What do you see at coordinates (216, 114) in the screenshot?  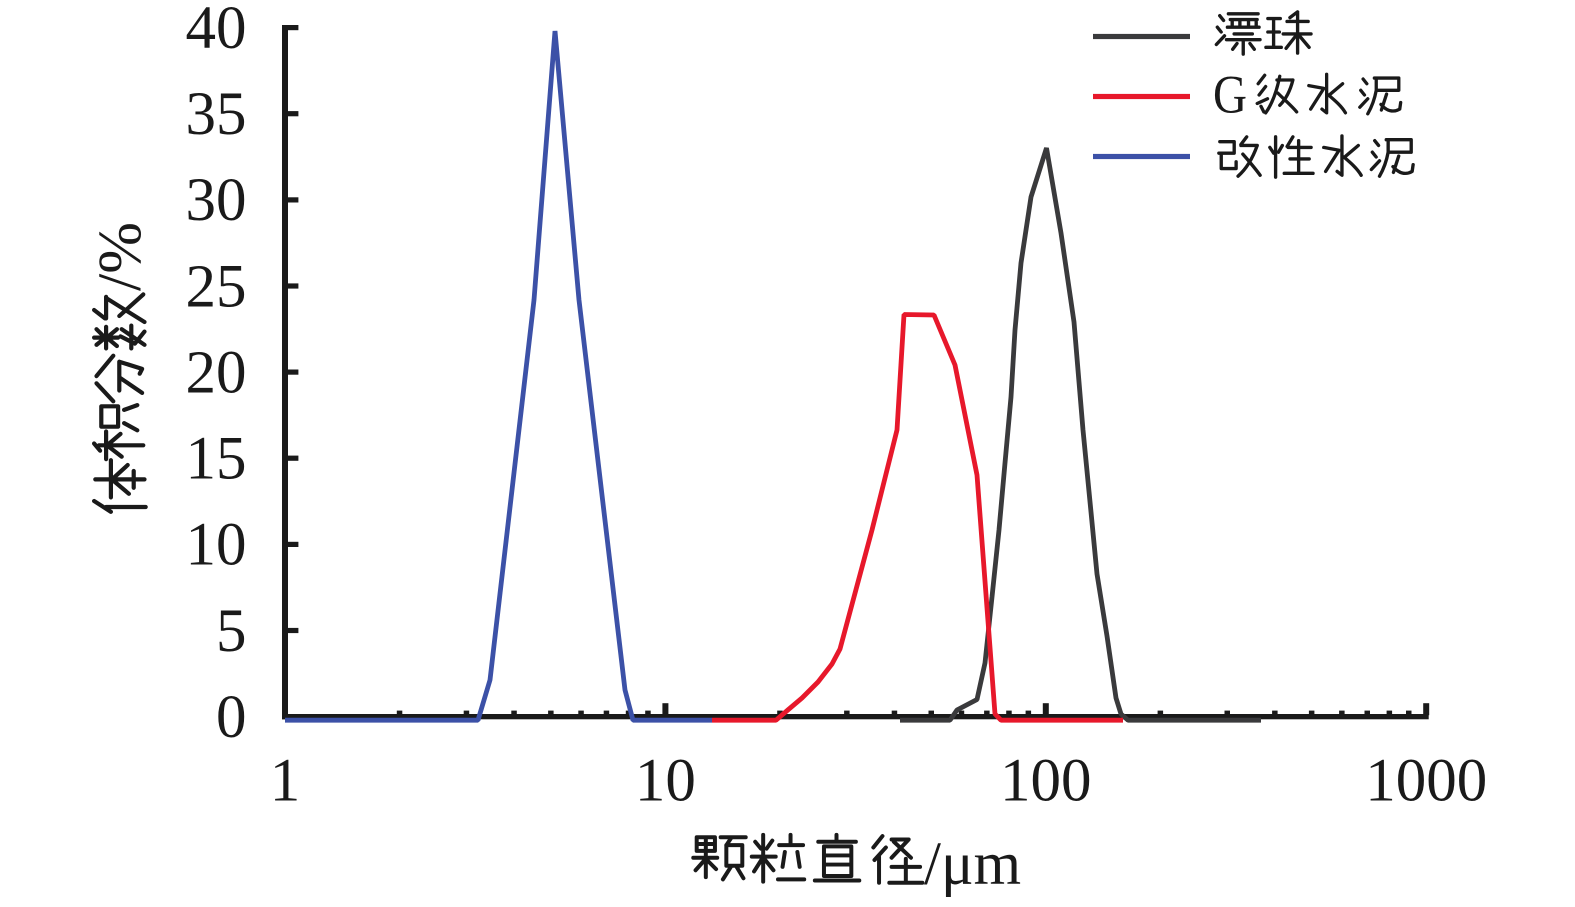 I see `svg-text: 35` at bounding box center [216, 114].